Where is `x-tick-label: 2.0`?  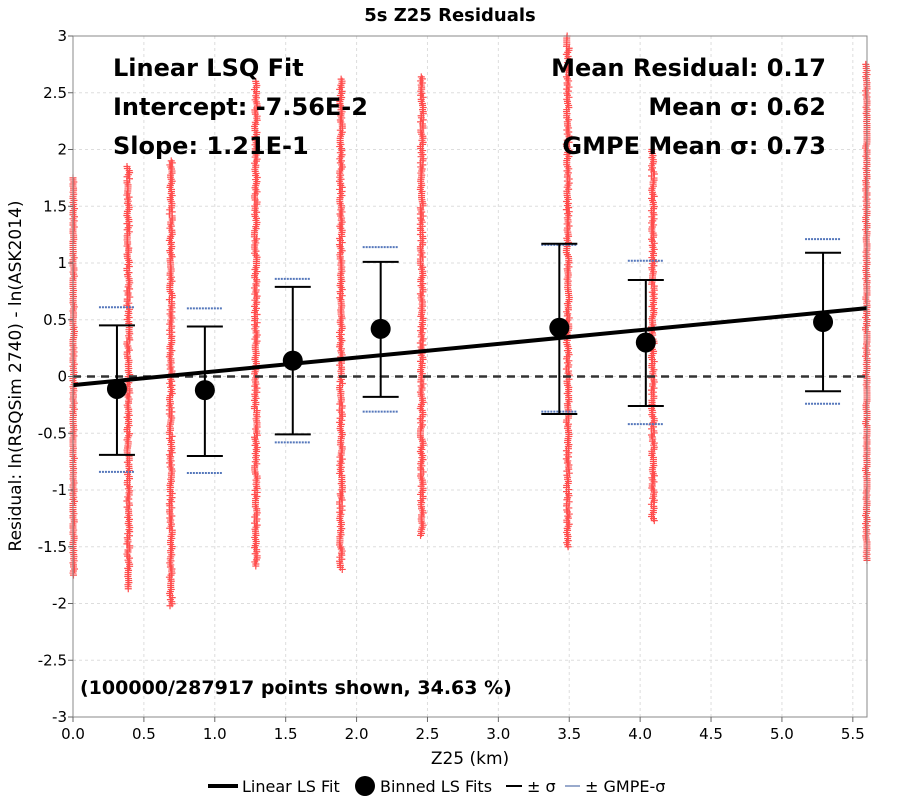 x-tick-label: 2.0 is located at coordinates (357, 734).